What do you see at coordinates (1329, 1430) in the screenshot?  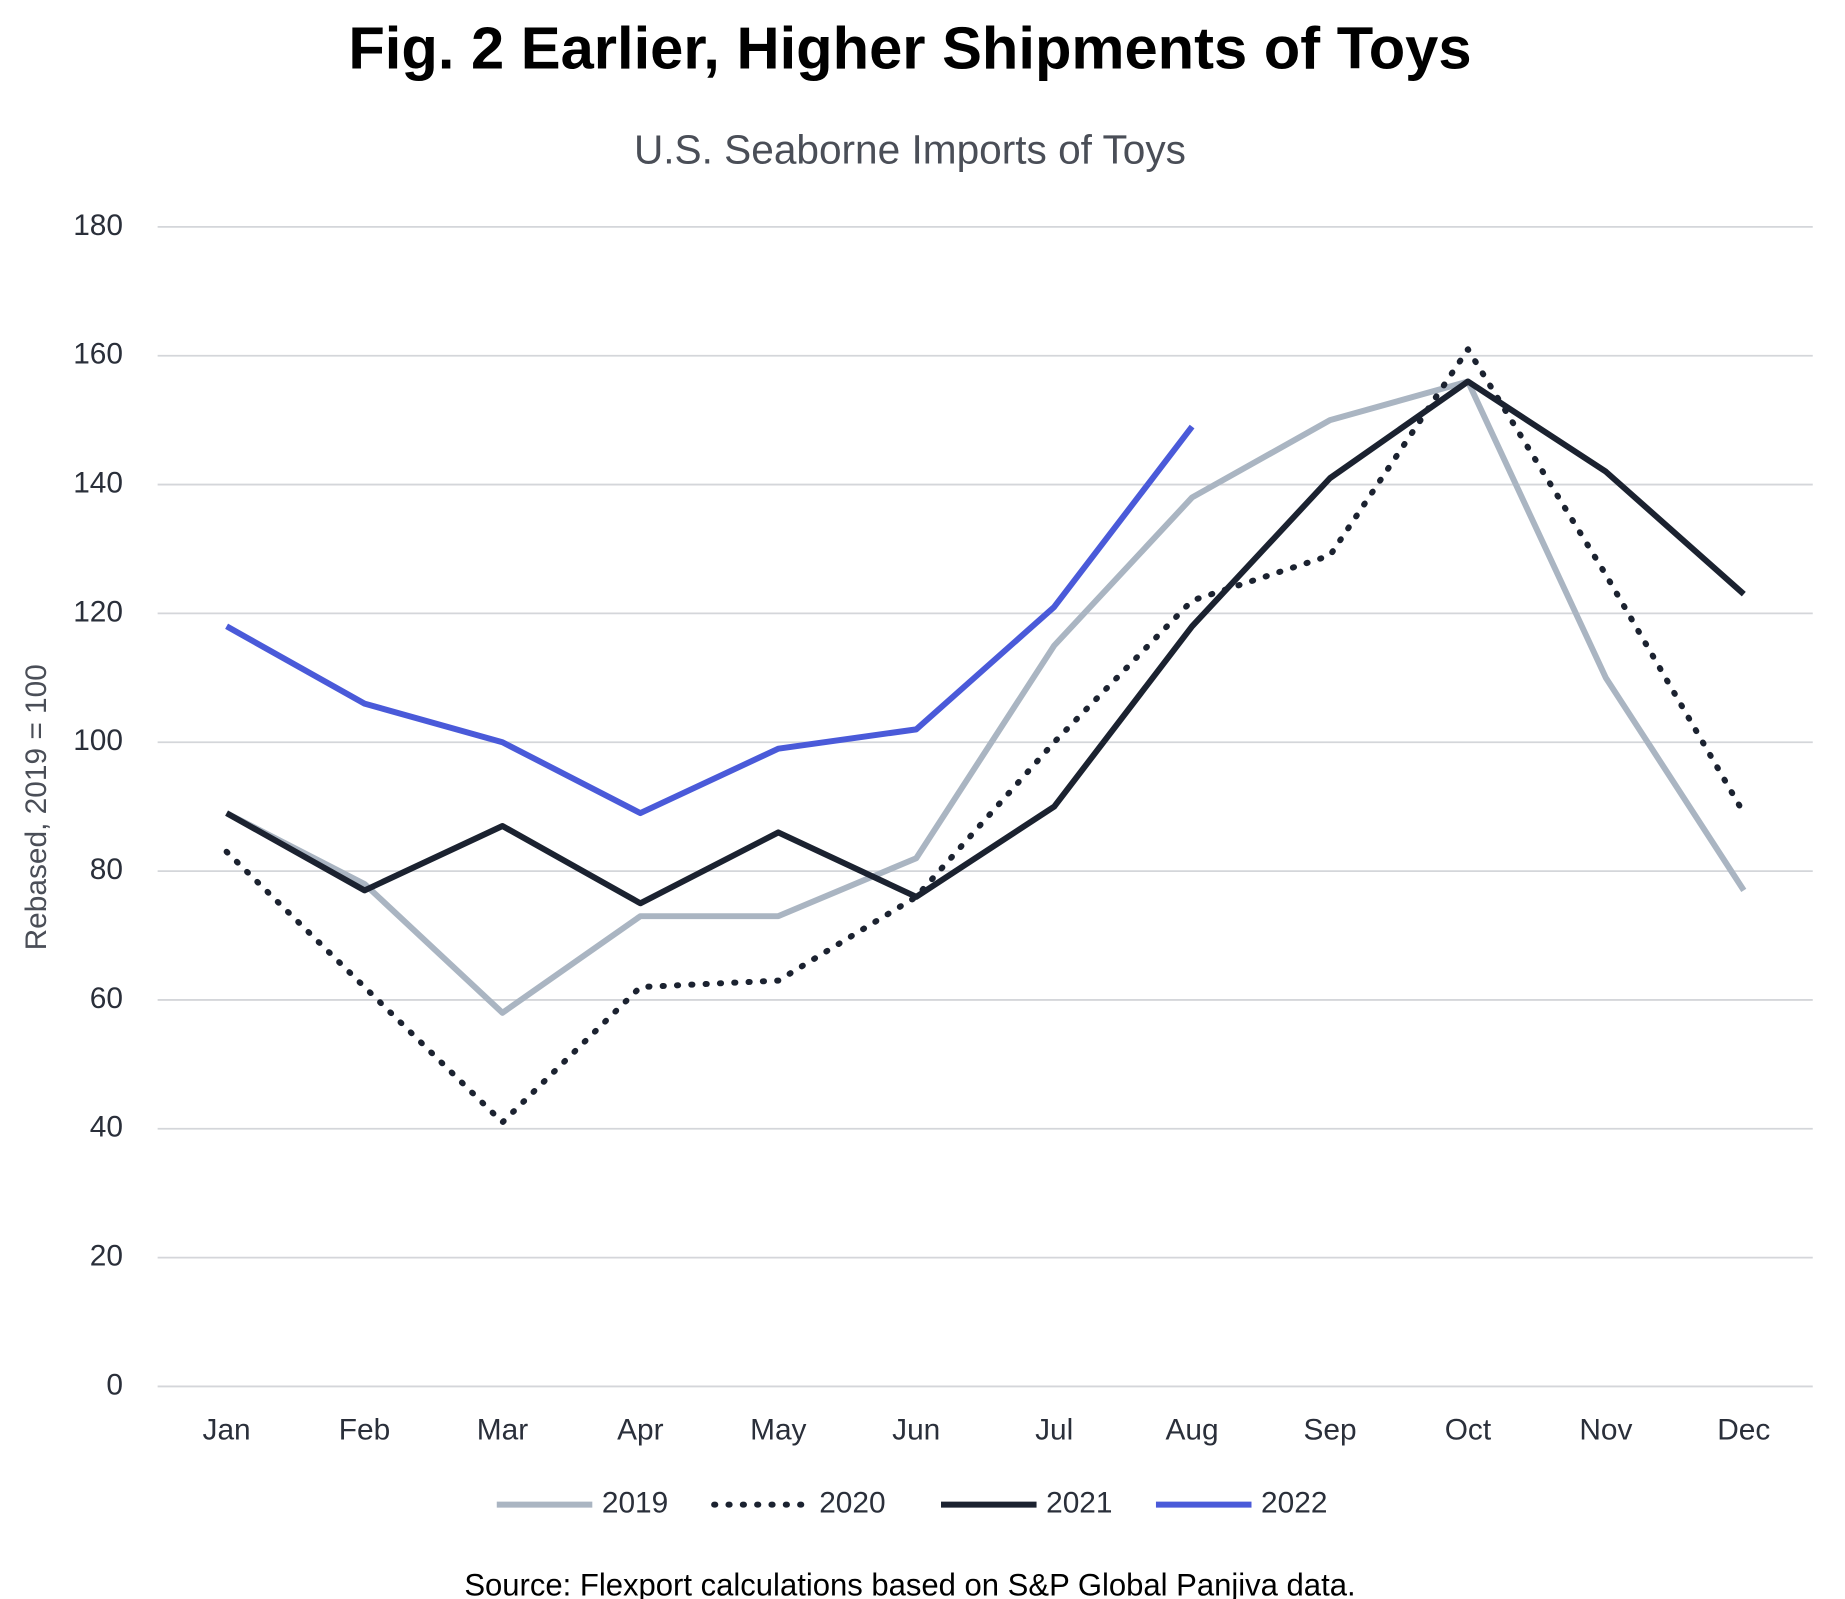 I see `x-tick-label: Sep` at bounding box center [1329, 1430].